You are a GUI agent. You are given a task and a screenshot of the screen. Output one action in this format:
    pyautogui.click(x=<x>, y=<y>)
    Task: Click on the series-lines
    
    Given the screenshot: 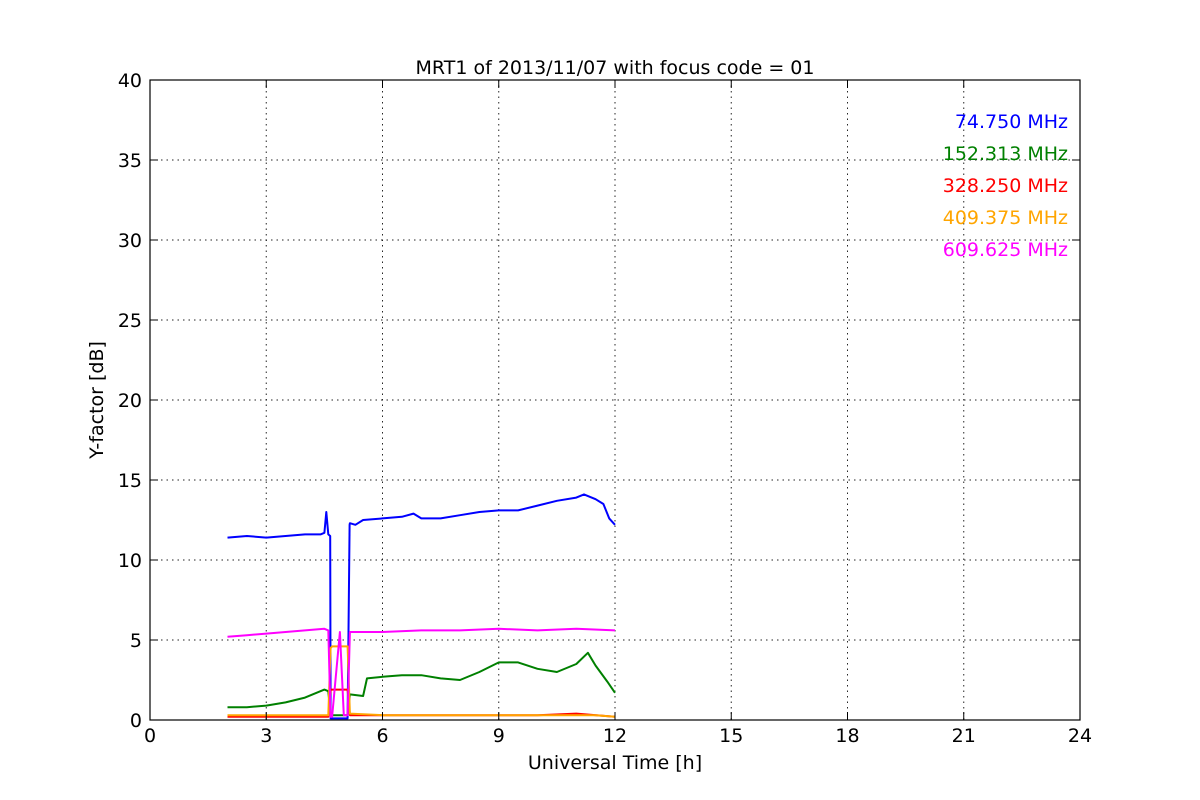 What is the action you would take?
    pyautogui.click(x=421, y=606)
    